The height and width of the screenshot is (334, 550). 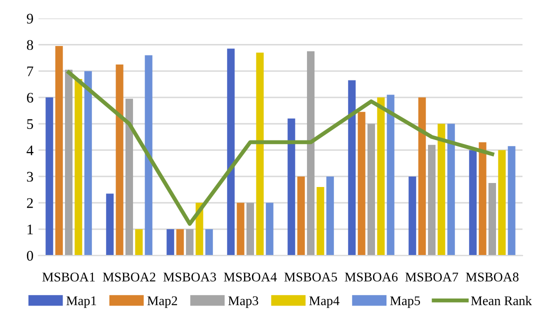 I want to click on x-tick-label: MSBOA4, so click(x=250, y=277).